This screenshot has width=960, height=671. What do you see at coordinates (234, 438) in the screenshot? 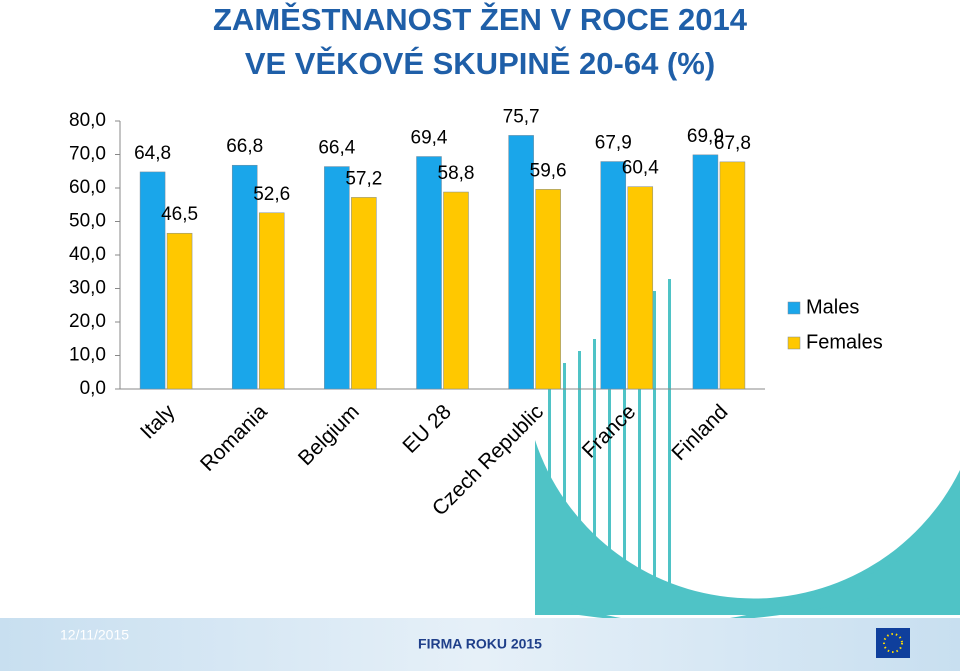
I see `x-tick-label: Romania` at bounding box center [234, 438].